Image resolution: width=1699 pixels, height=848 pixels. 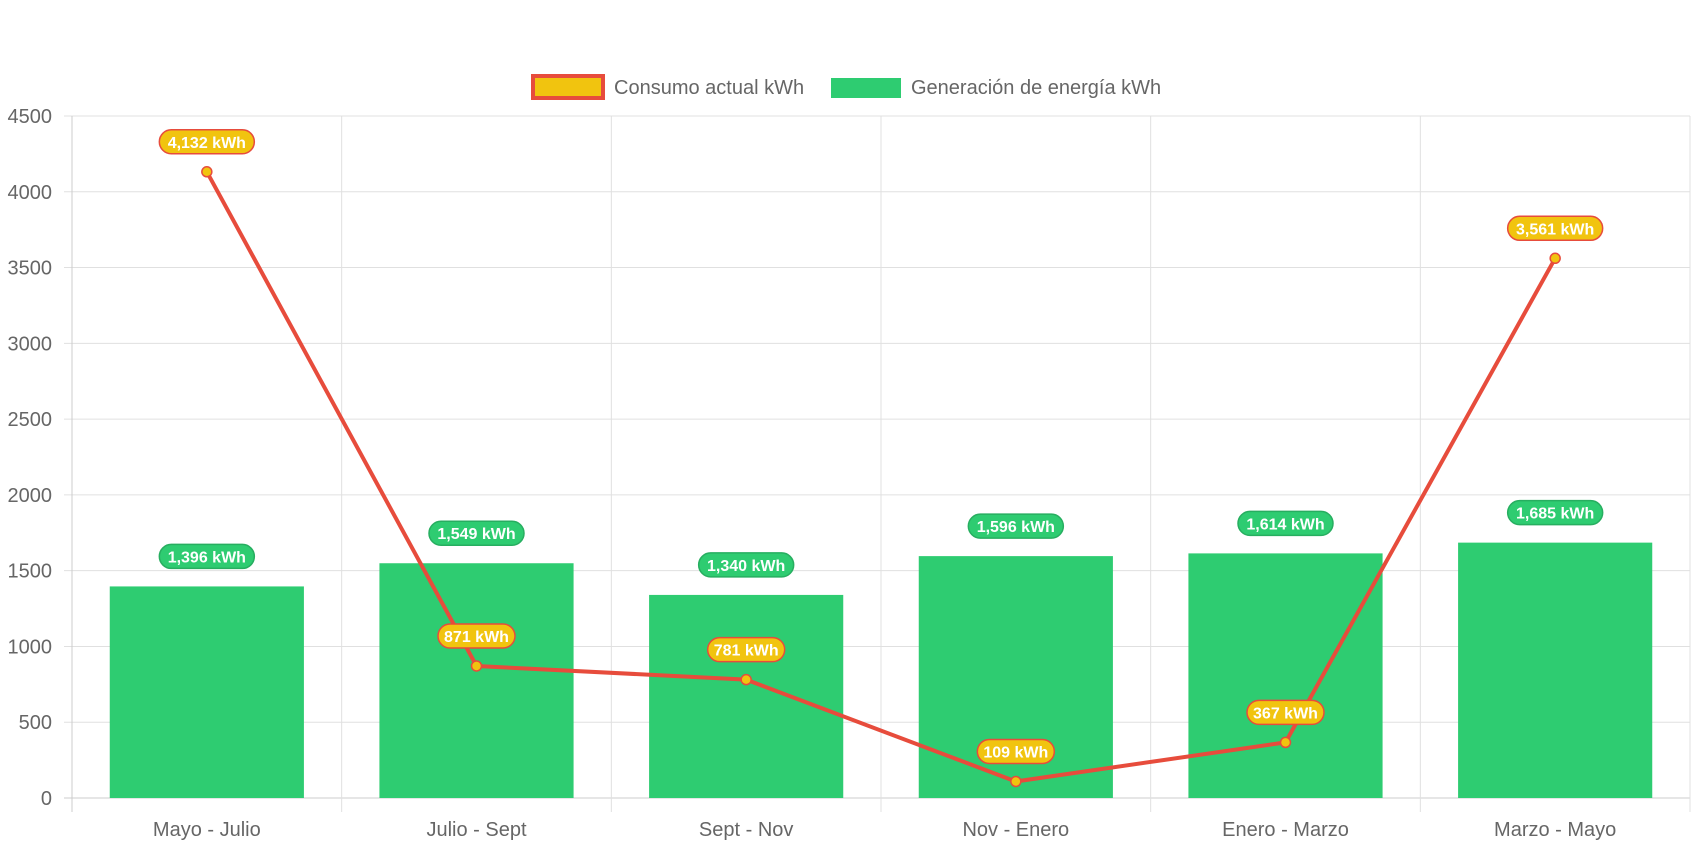 I want to click on y-tick-label: 0, so click(x=46, y=799).